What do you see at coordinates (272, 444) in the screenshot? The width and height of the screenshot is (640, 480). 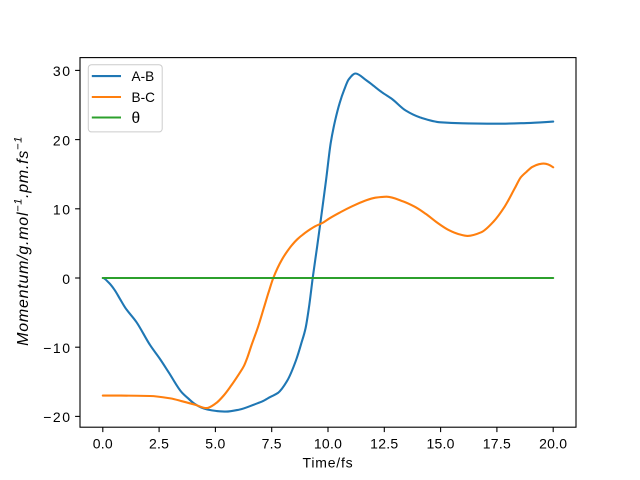 I see `svg-text: 7.5` at bounding box center [272, 444].